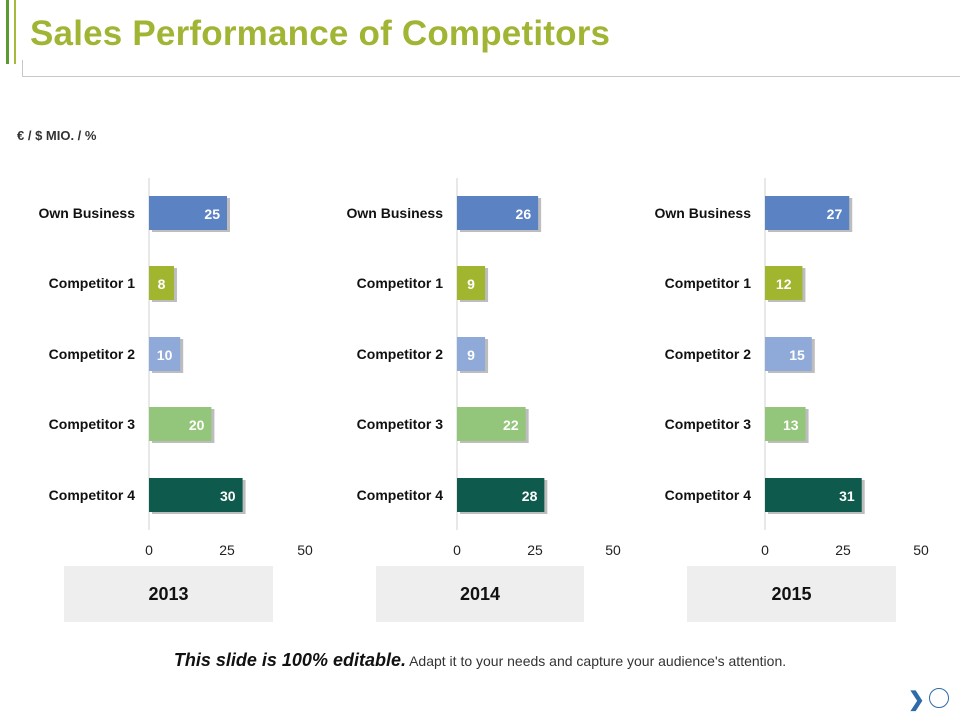  I want to click on value-label: 22, so click(511, 425).